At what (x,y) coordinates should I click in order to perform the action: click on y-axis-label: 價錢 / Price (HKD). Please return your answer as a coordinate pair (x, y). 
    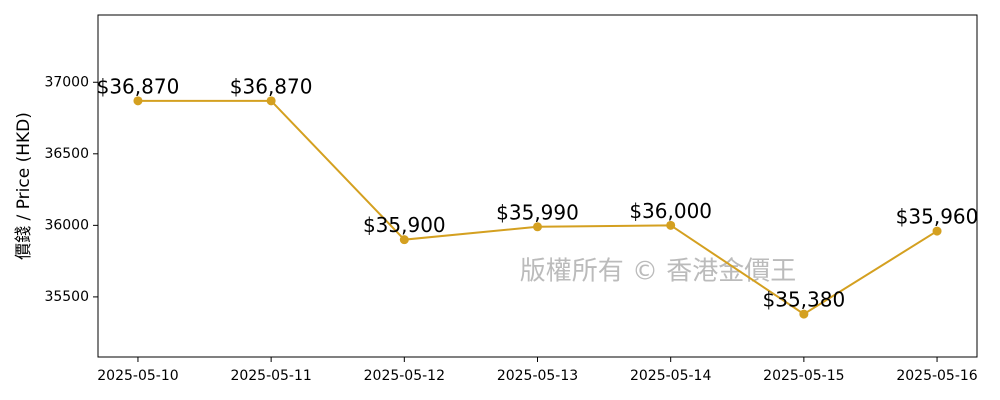
    Looking at the image, I should click on (24, 186).